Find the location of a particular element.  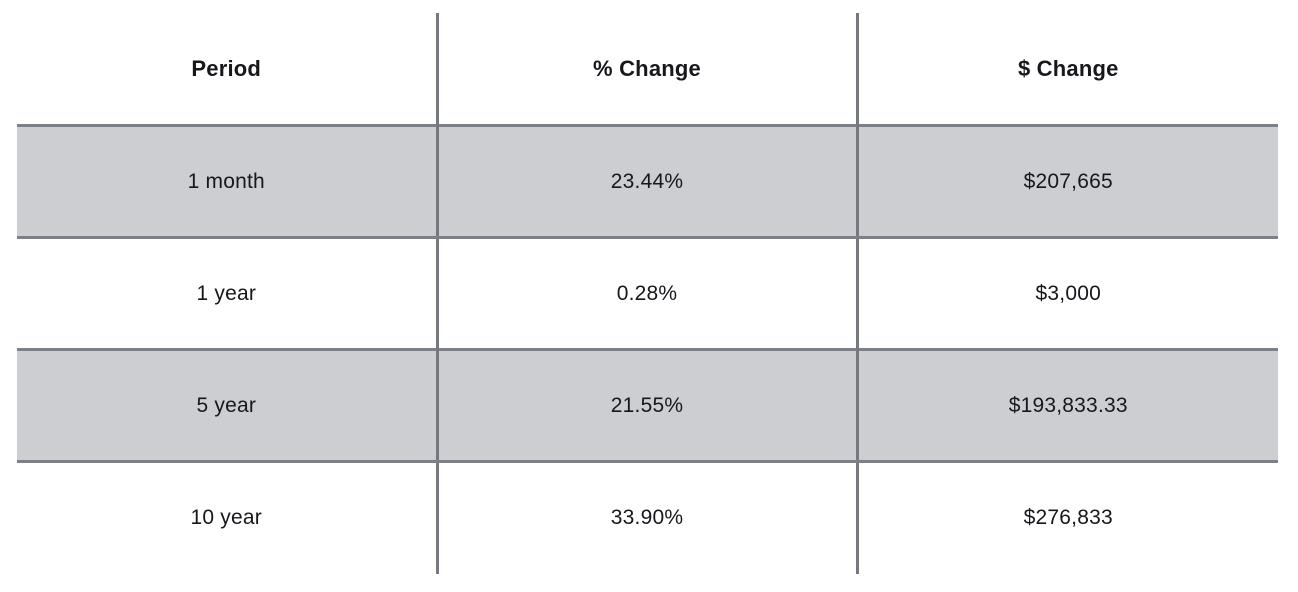

cell-dollar-change: $193,833.33 is located at coordinates (1066, 405).